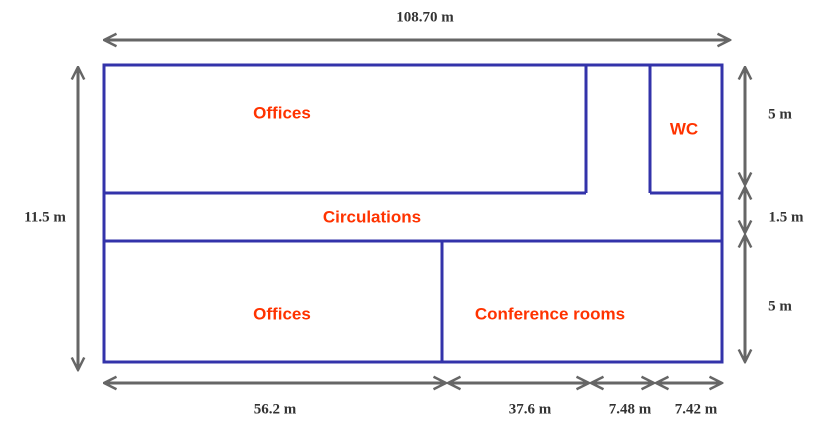  I want to click on dimension-label: 7.48 m, so click(630, 409).